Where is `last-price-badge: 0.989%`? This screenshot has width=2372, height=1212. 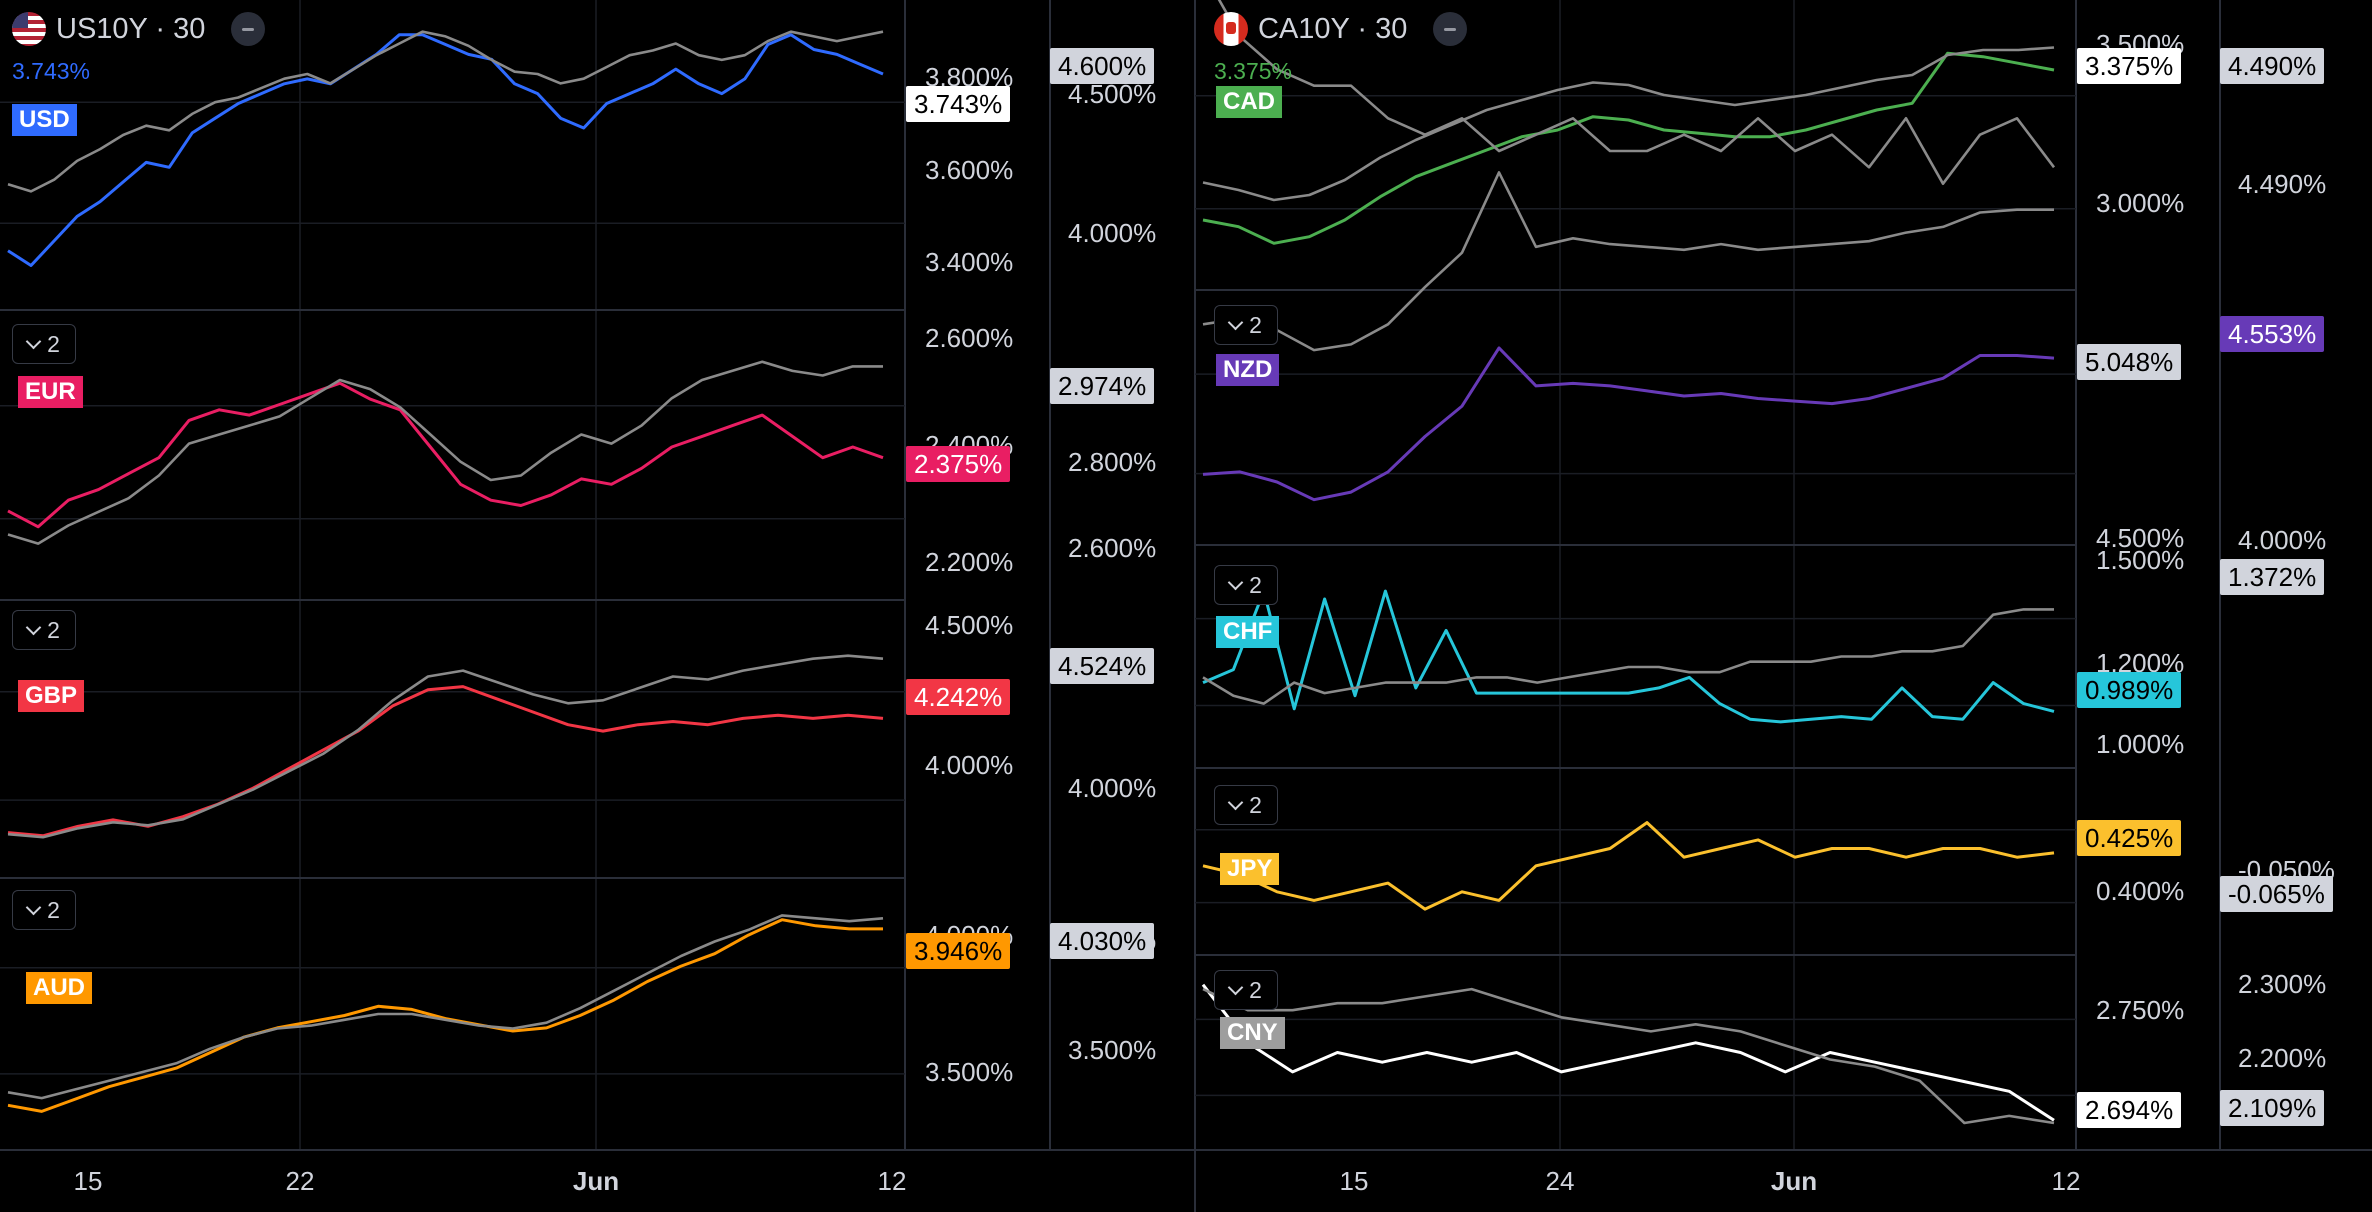
last-price-badge: 0.989% is located at coordinates (2129, 690).